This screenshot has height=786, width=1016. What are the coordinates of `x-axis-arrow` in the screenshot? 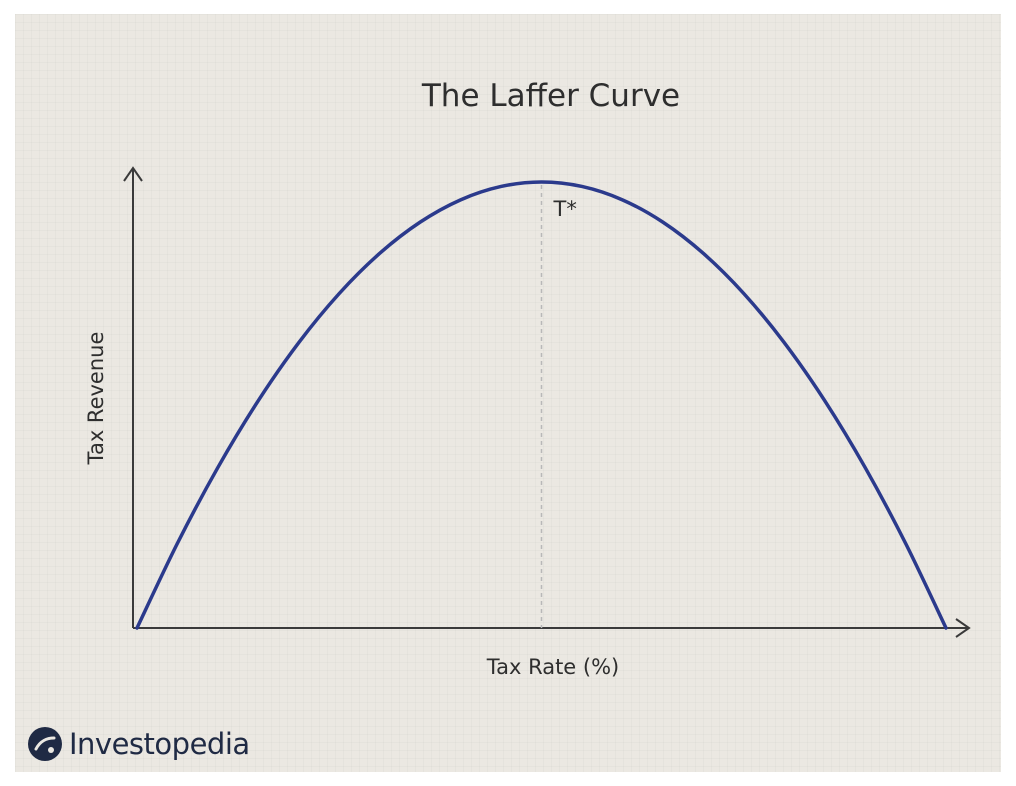 It's located at (963, 628).